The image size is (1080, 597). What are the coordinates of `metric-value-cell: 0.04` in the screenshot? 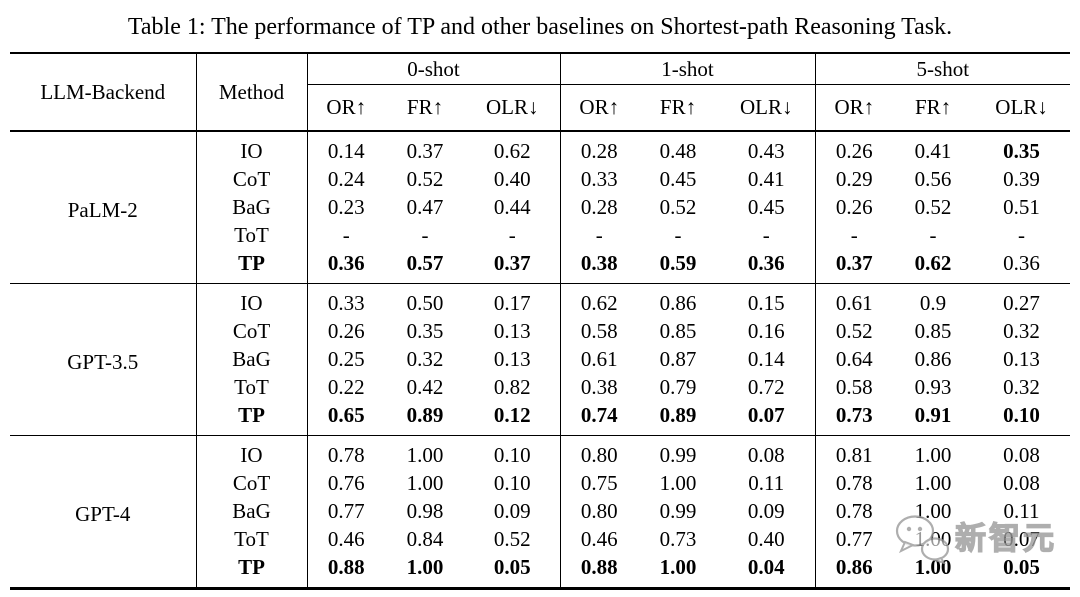 It's located at (766, 567).